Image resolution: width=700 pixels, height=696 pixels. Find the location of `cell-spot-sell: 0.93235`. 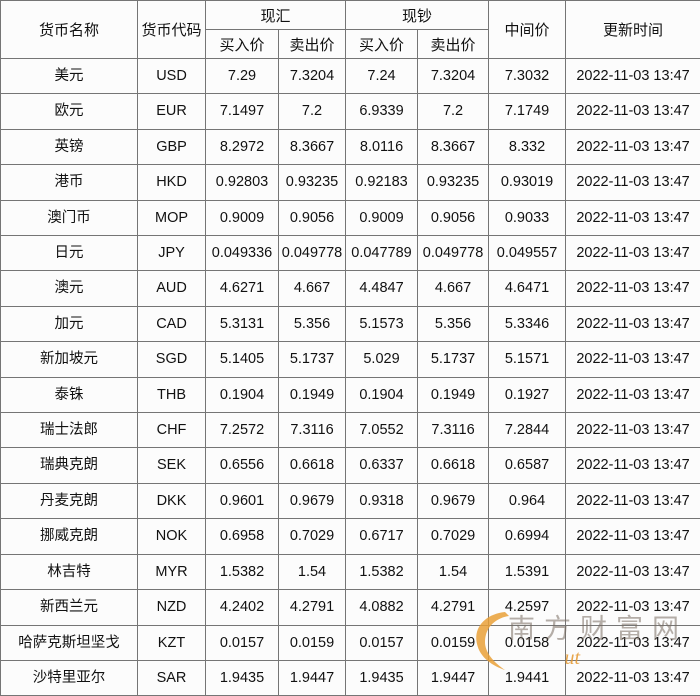

cell-spot-sell: 0.93235 is located at coordinates (312, 182).